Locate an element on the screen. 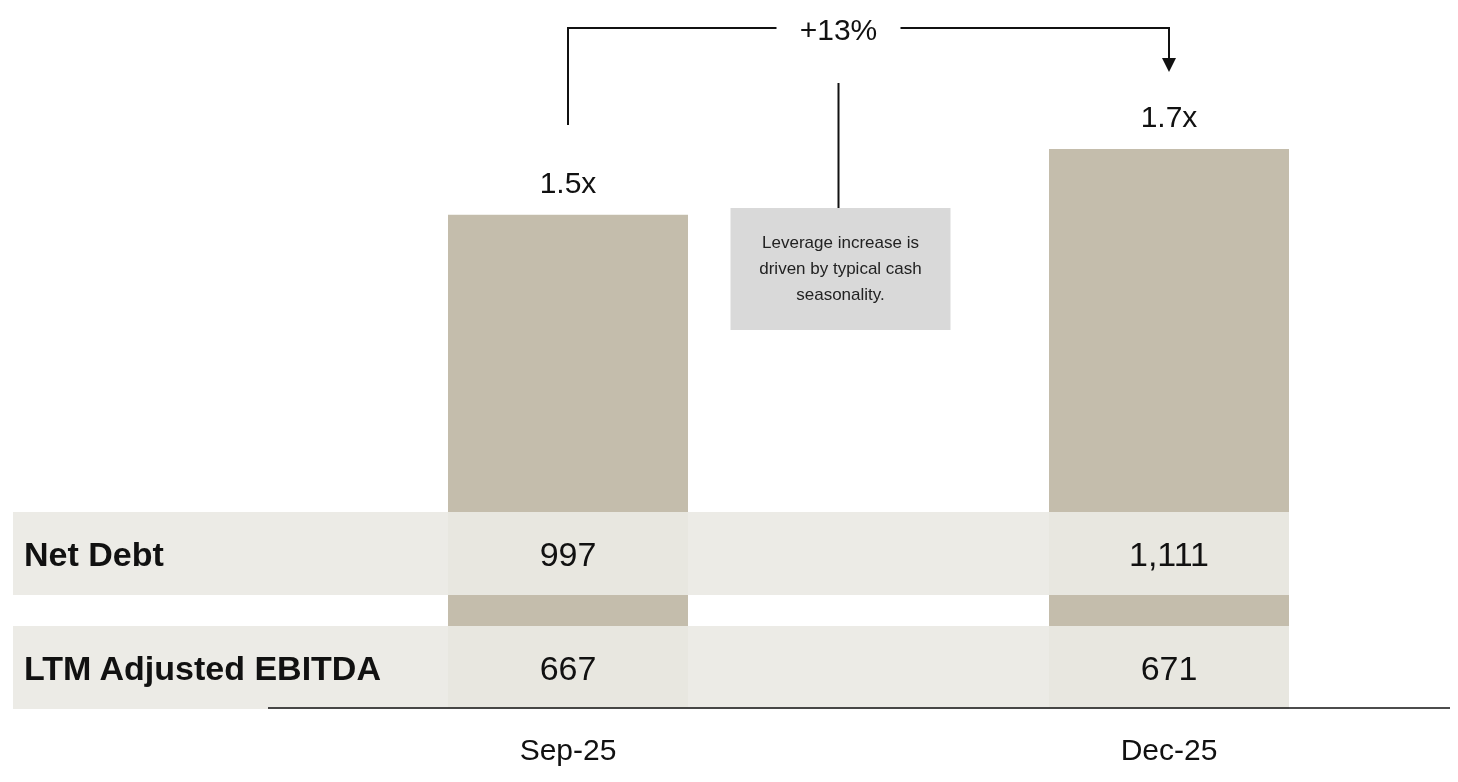 Image resolution: width=1458 pixels, height=782 pixels. text: +13% is located at coordinates (838, 29).